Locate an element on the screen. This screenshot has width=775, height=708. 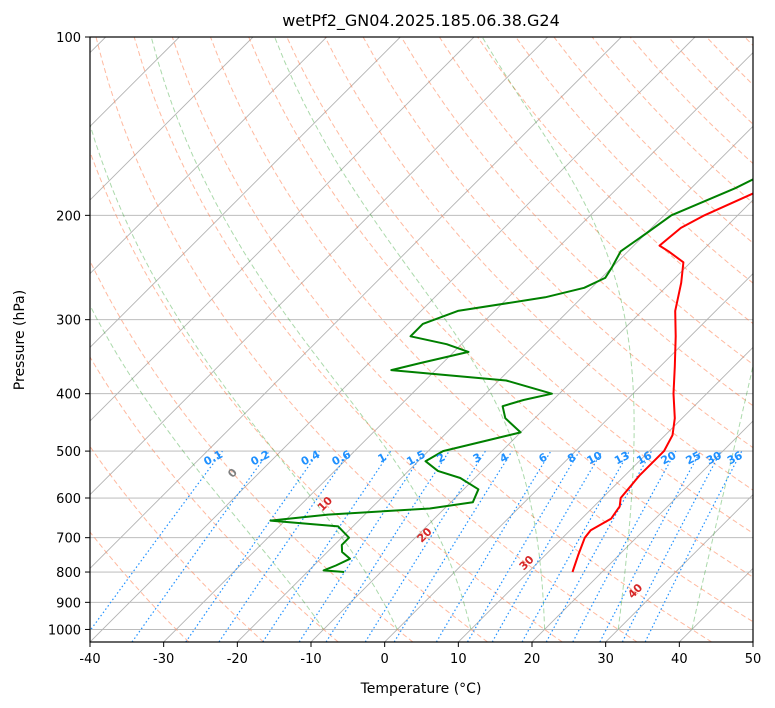
temperature-profile-line is located at coordinates (662, 382).